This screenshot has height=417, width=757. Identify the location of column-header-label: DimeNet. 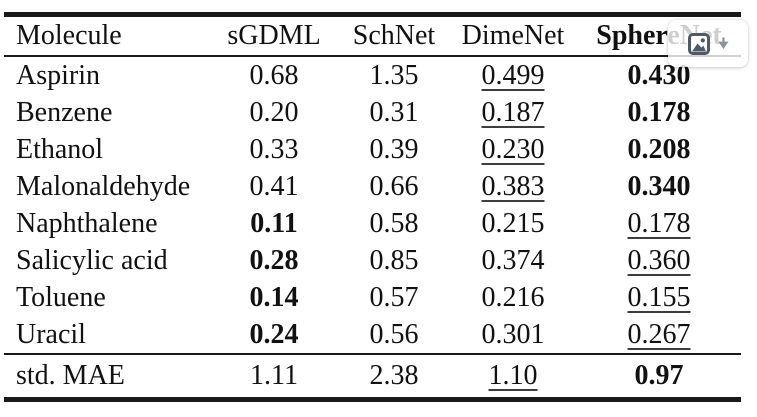
(513, 35).